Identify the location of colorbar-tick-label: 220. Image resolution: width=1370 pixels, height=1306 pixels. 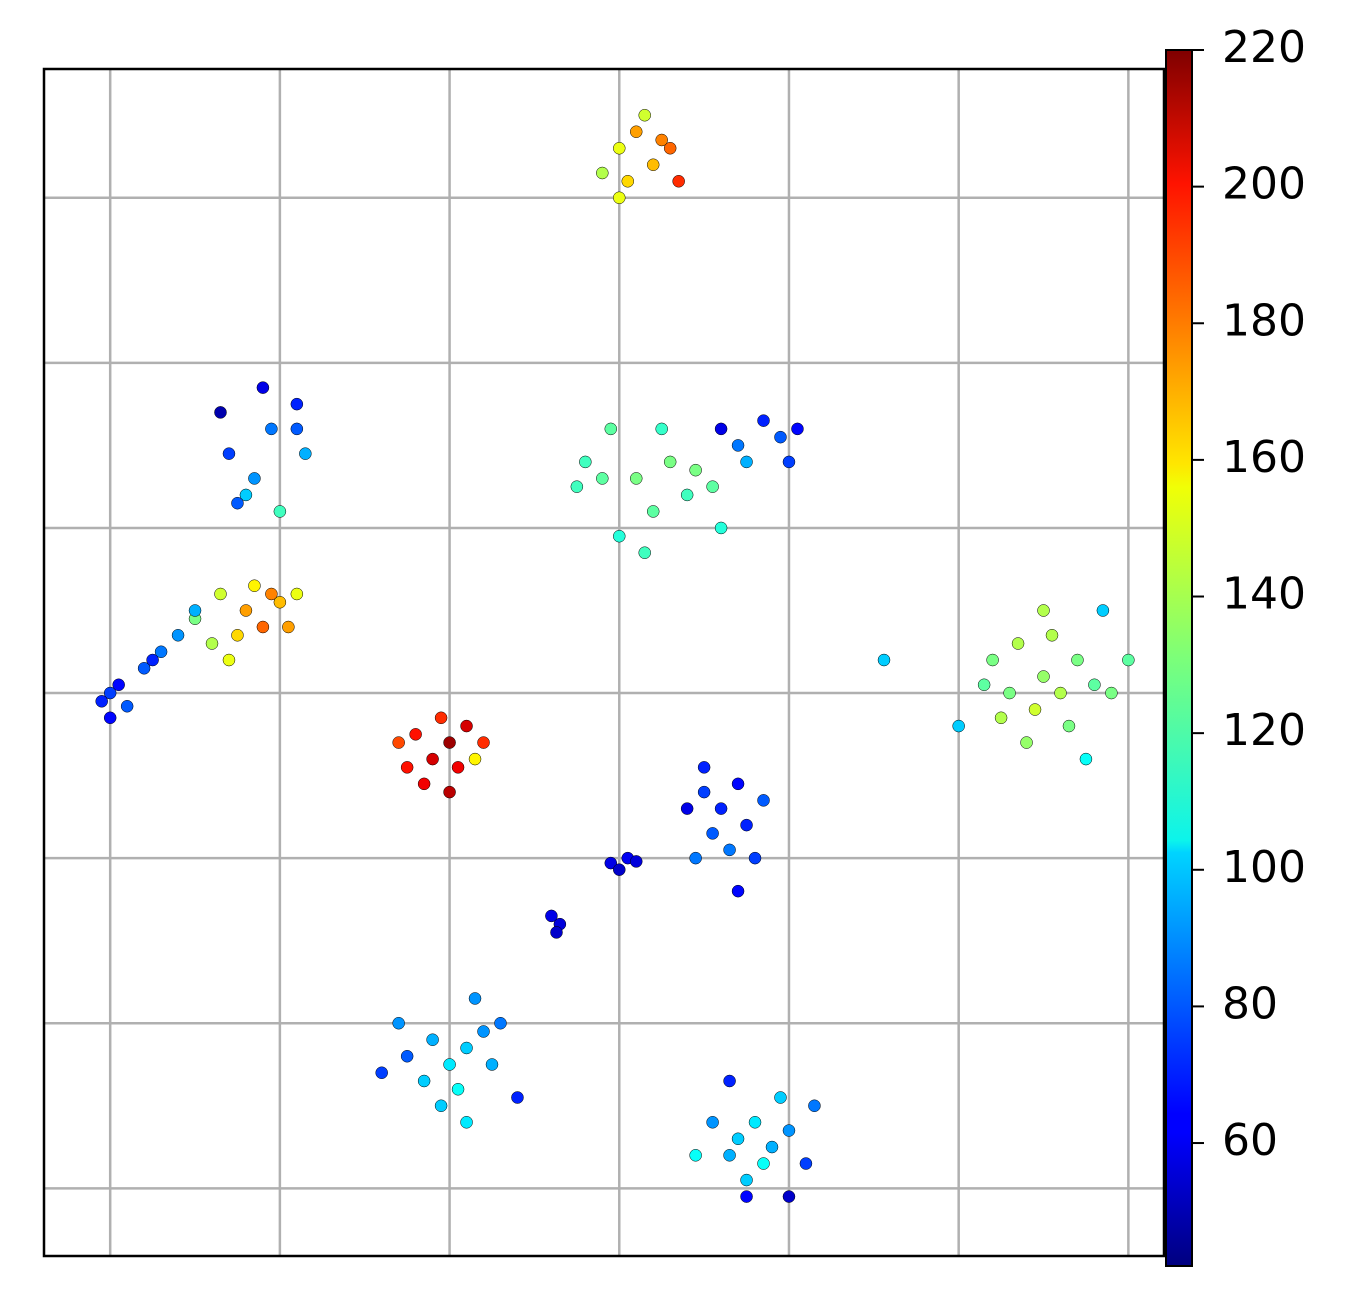
(1264, 47).